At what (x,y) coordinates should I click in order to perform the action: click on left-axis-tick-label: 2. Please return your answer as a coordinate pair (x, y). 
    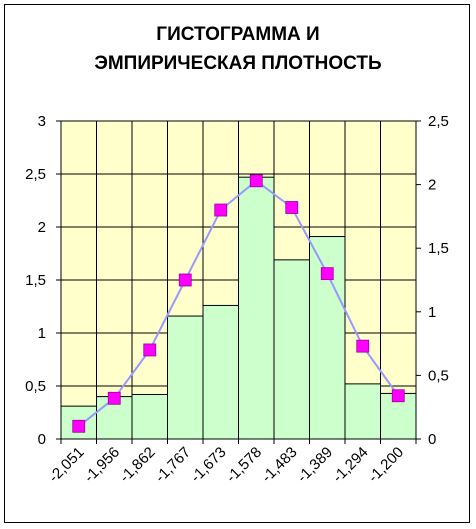
    Looking at the image, I should click on (42, 227).